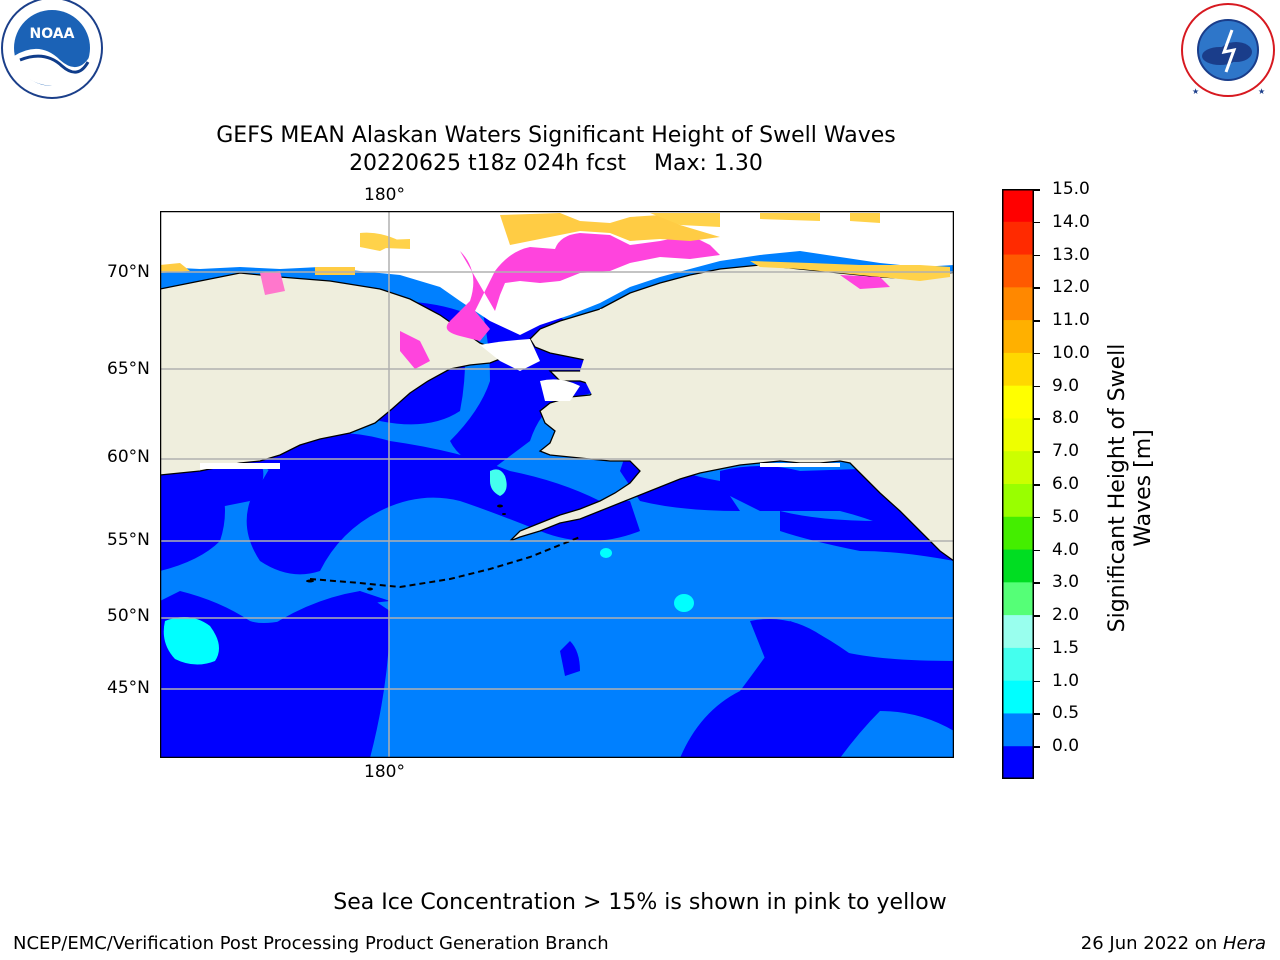  I want to click on colorbar-tick-label: 7.0, so click(1066, 451).